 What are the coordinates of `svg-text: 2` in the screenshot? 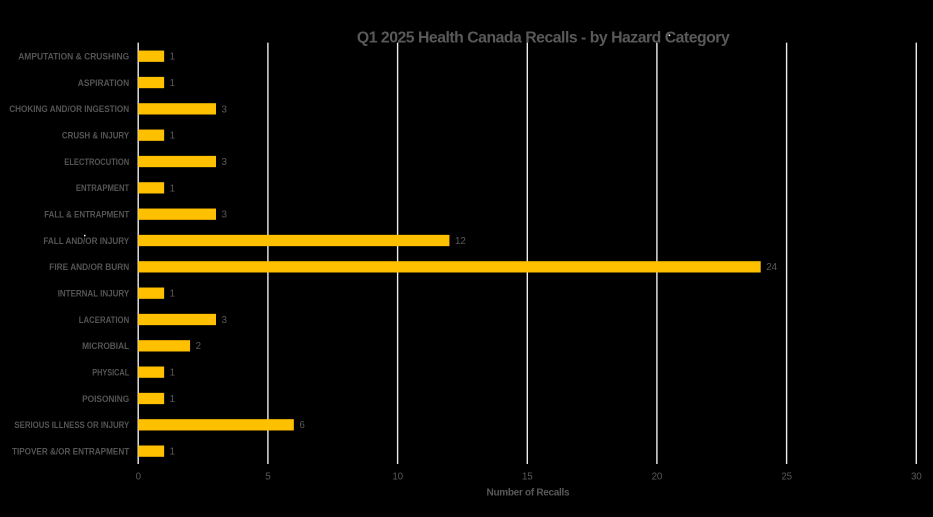 It's located at (198, 346).